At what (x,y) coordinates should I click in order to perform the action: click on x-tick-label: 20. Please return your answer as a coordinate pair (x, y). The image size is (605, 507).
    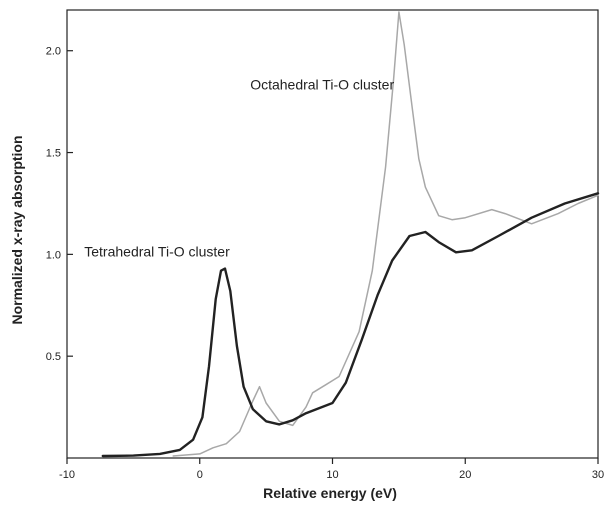
    Looking at the image, I should click on (465, 475).